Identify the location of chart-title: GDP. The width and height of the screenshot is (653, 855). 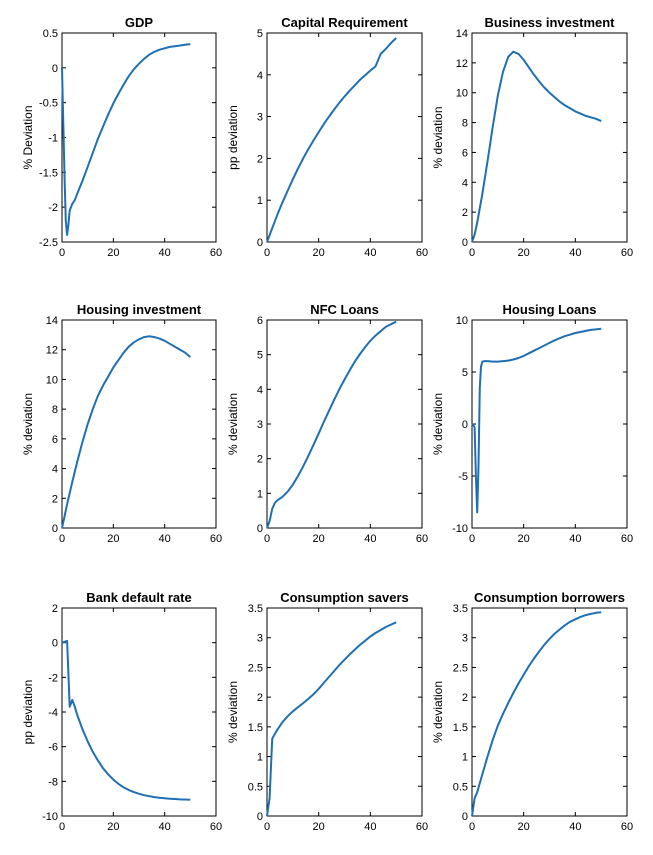
(139, 22).